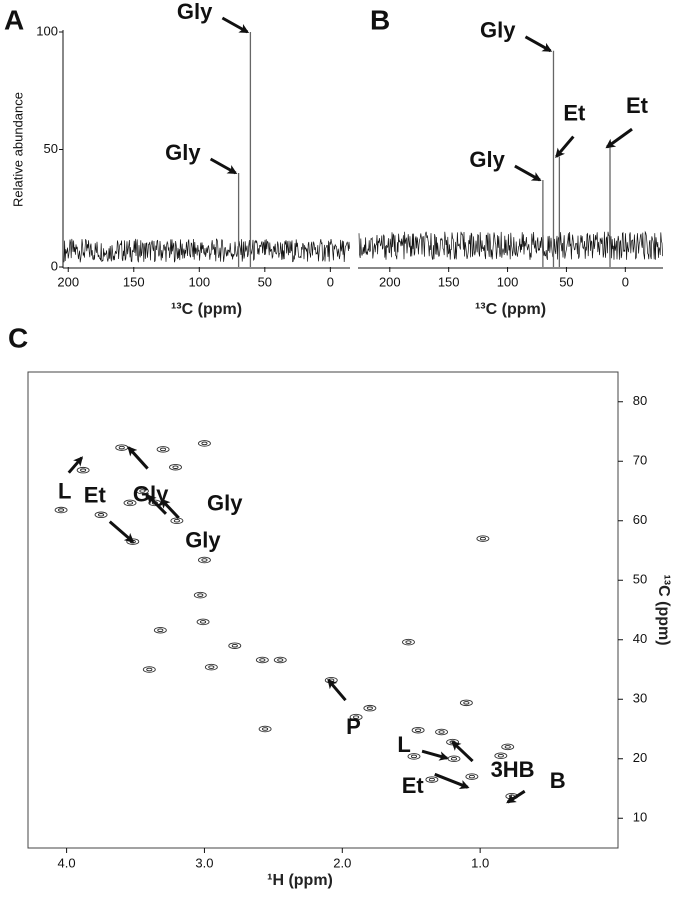  What do you see at coordinates (510, 309) in the screenshot?
I see `x-axis-title: ¹³C (ppm)` at bounding box center [510, 309].